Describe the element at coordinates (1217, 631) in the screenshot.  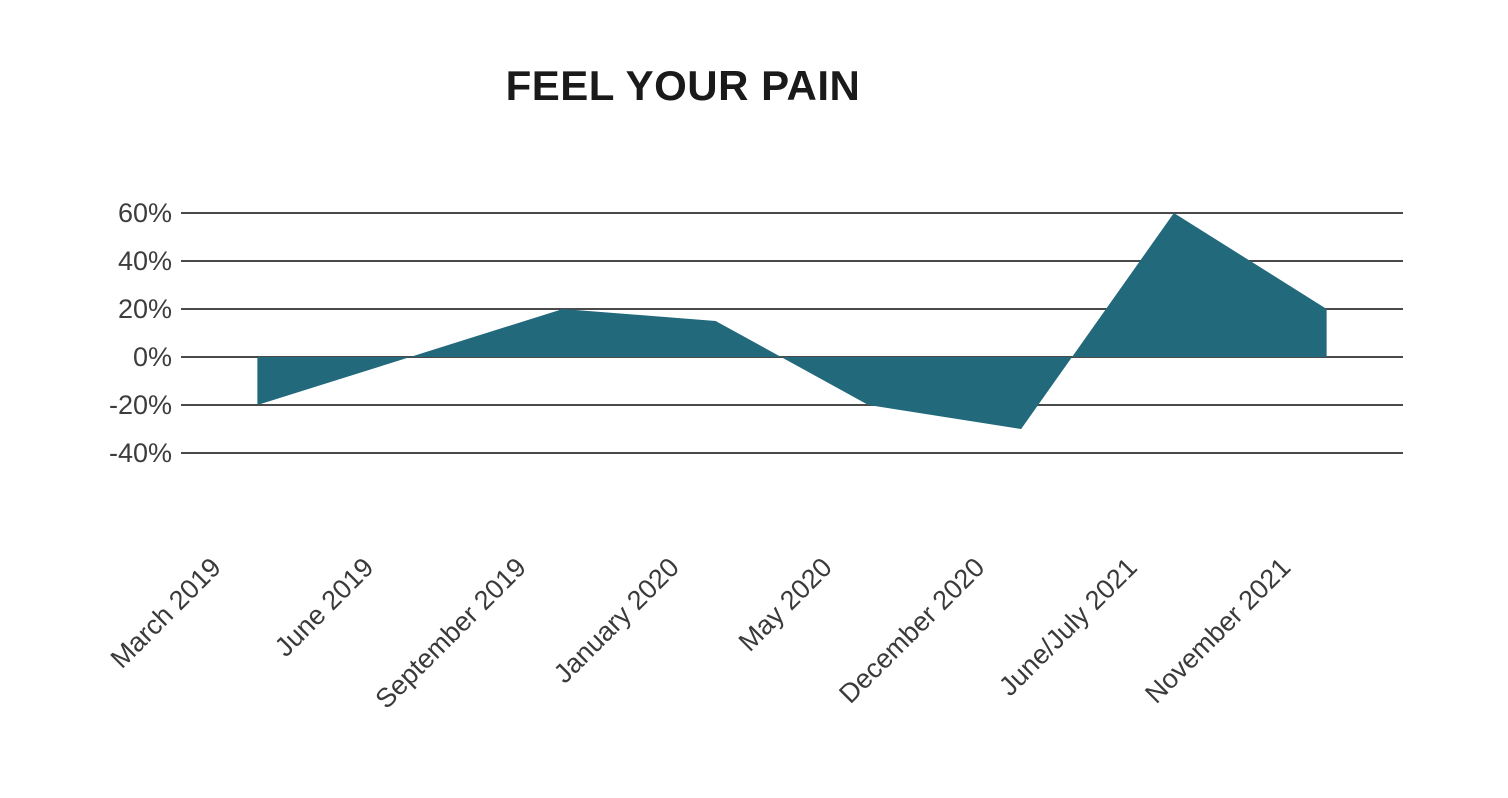
I see `x-tick-label: November 2021` at that location.